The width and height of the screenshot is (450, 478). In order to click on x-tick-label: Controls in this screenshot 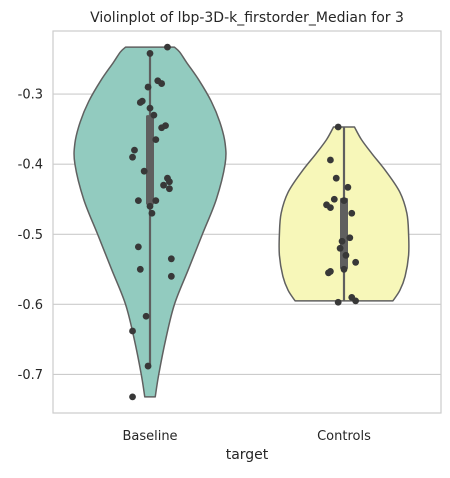, I will do `click(344, 436)`.